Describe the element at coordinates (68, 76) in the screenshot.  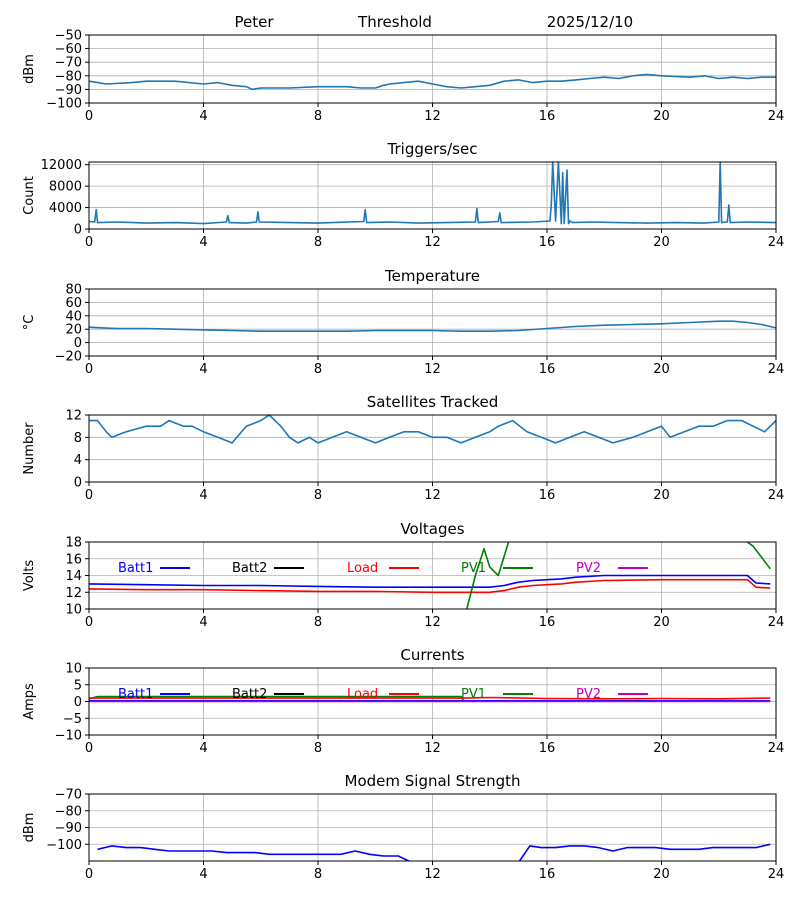
I see `y-tick-label: −80` at that location.